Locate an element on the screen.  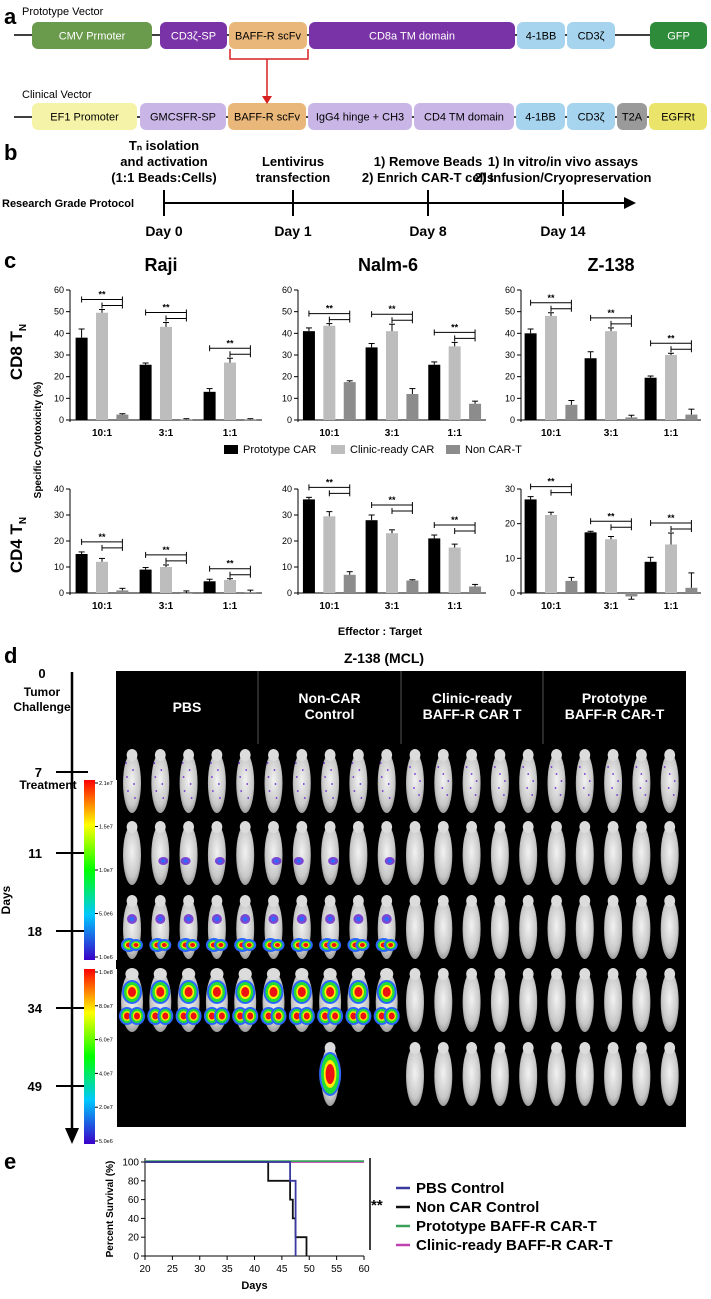
legend-item-clinic-ready-car: Clinic-ready CAR is located at coordinates (382, 450).